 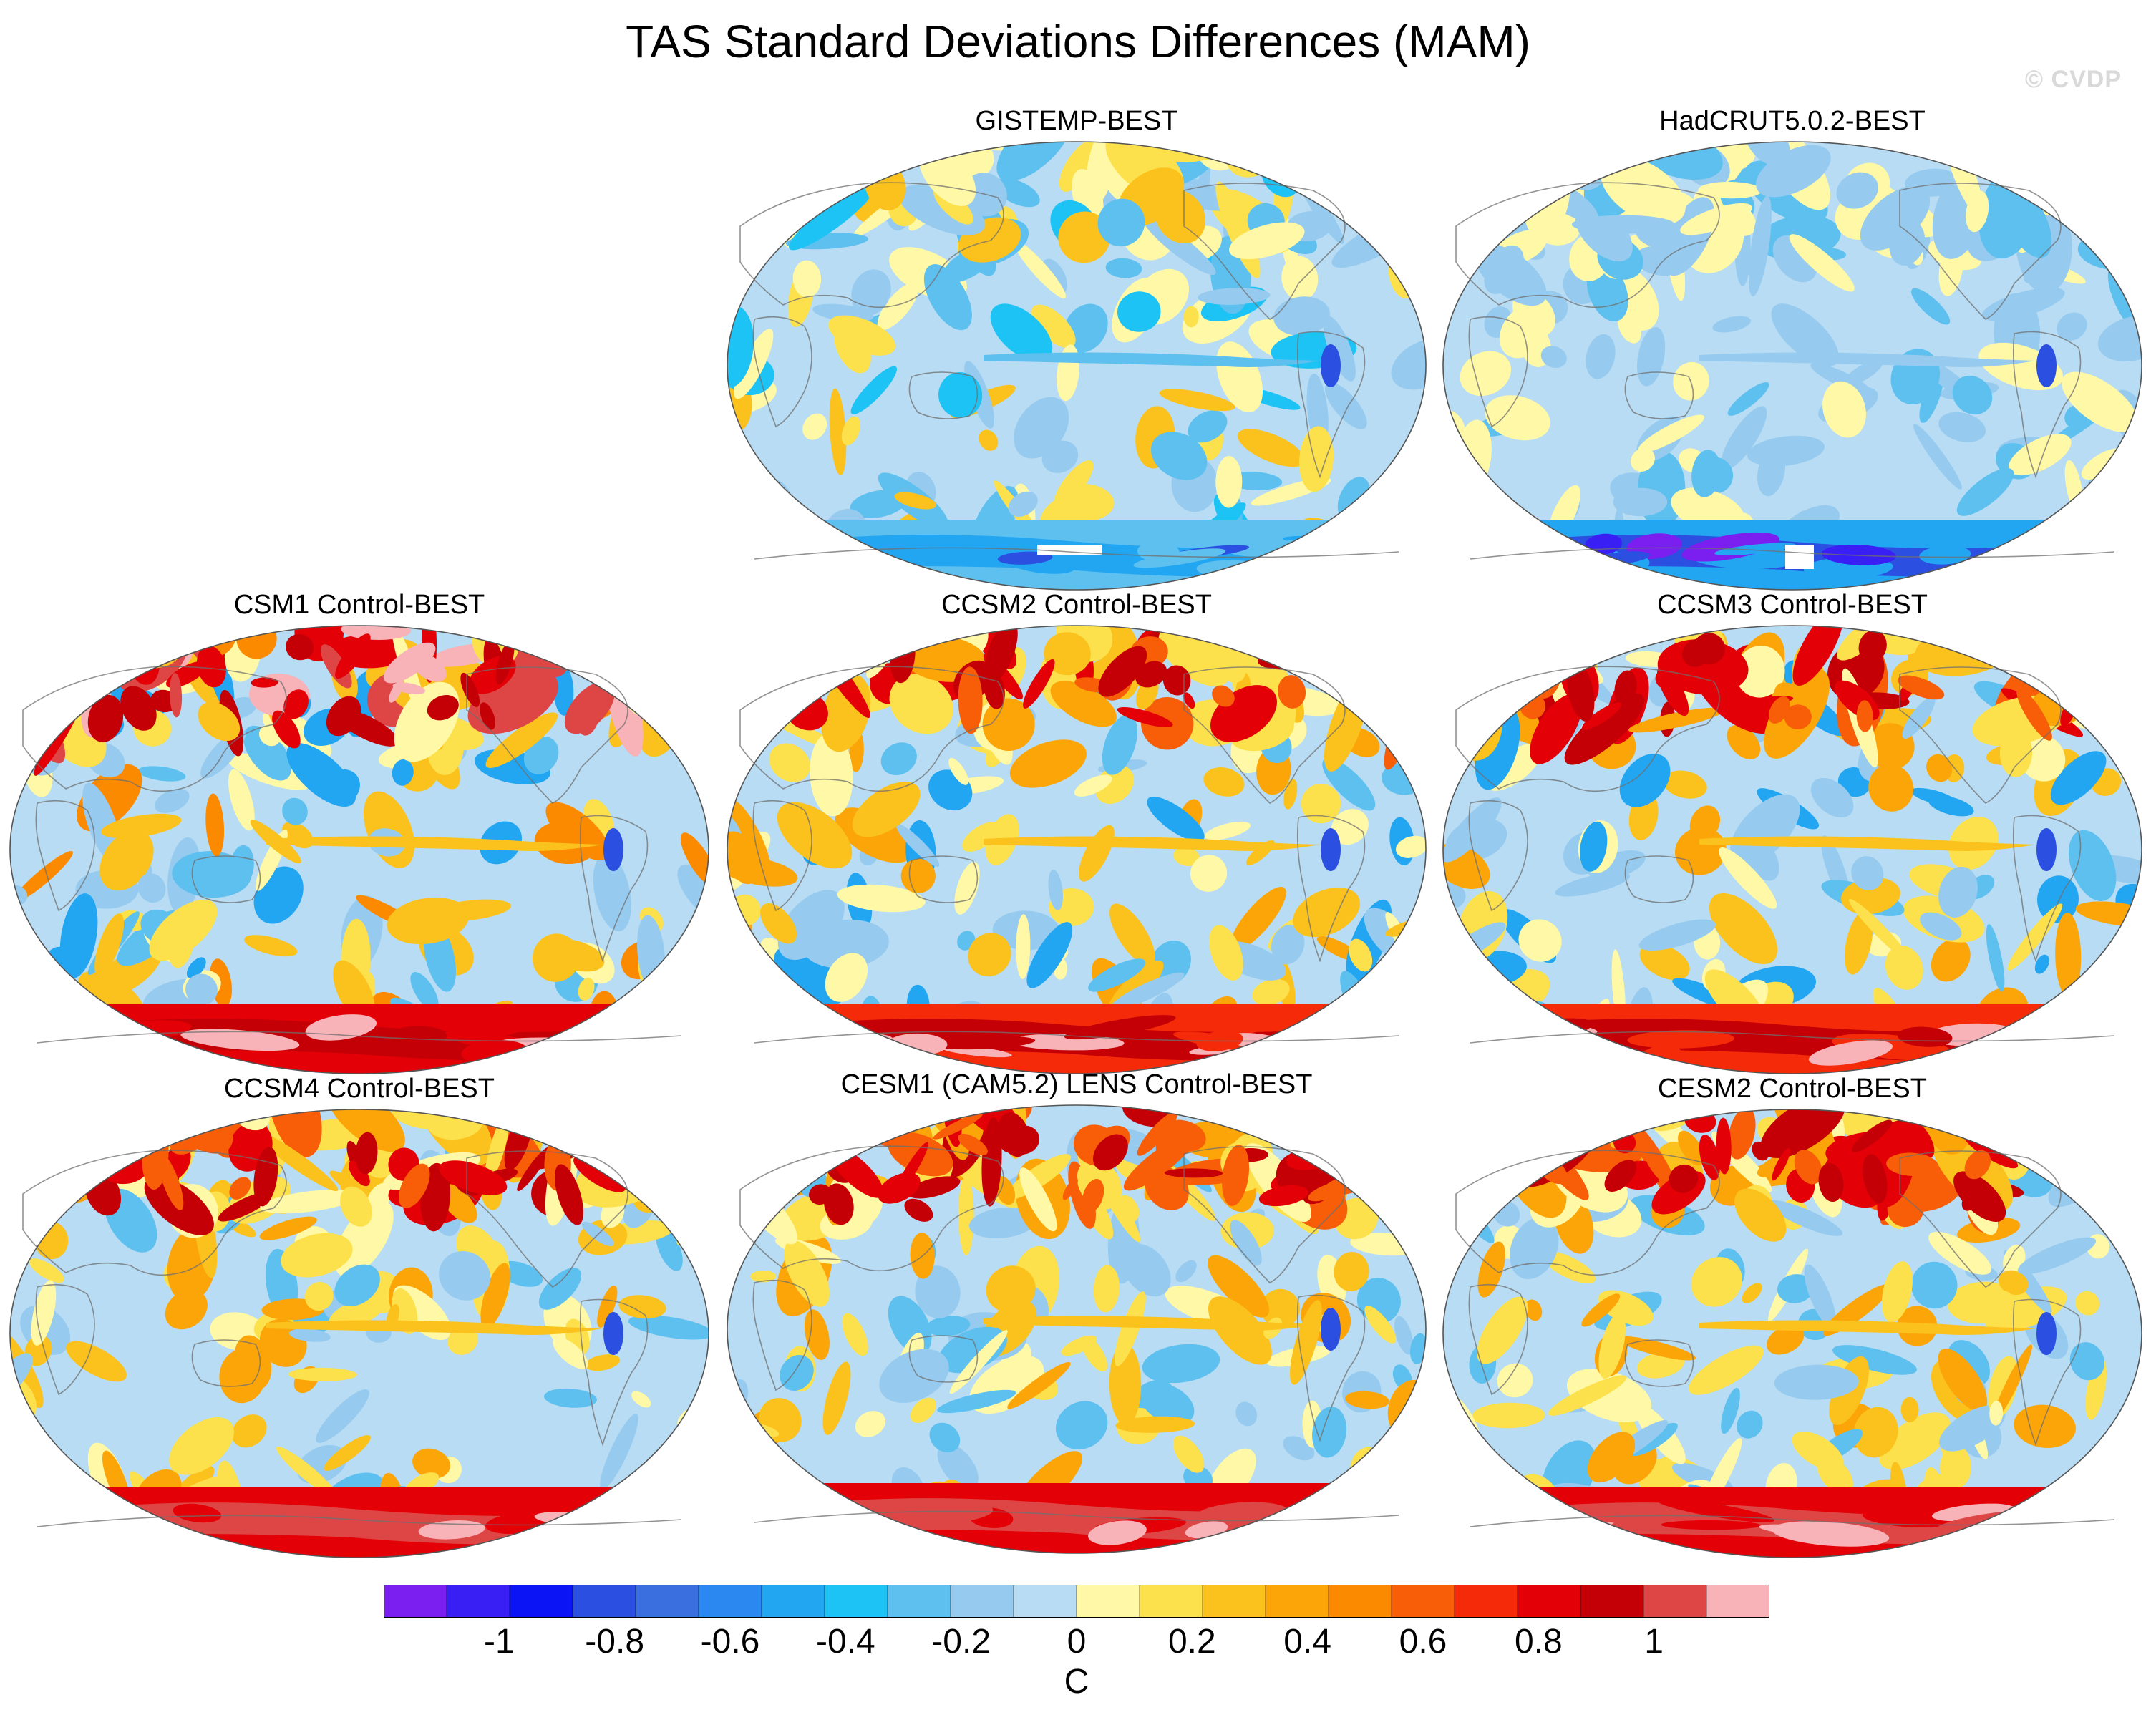 What do you see at coordinates (359, 1037) in the screenshot?
I see `antarctica-outline` at bounding box center [359, 1037].